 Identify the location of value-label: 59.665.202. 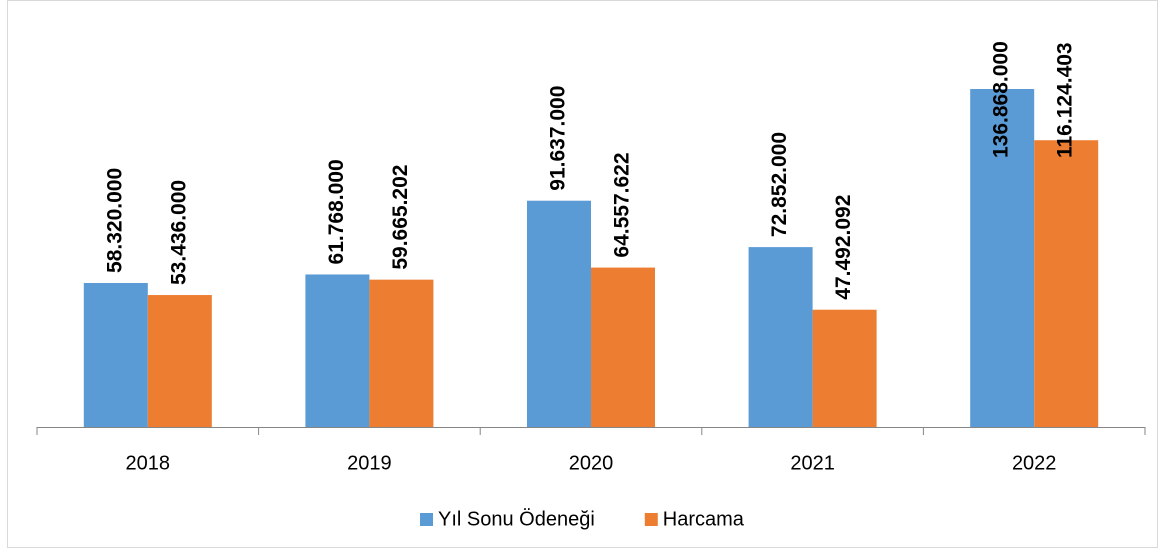
(400, 217).